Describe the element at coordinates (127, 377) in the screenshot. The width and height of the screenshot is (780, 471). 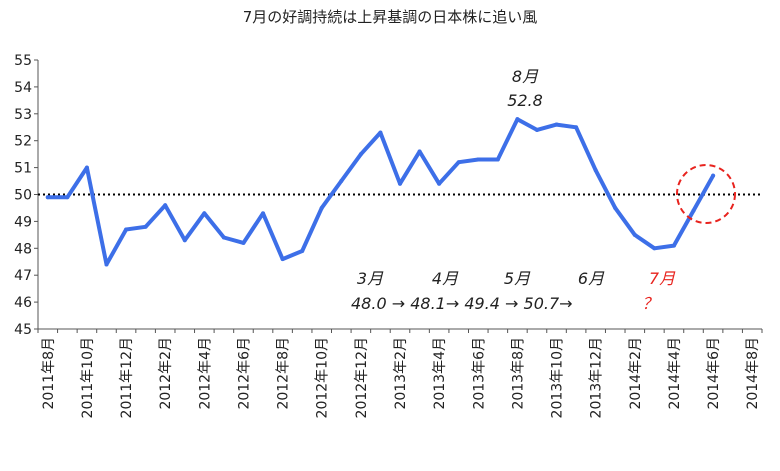
I see `x-tick-label: 2011年12月` at that location.